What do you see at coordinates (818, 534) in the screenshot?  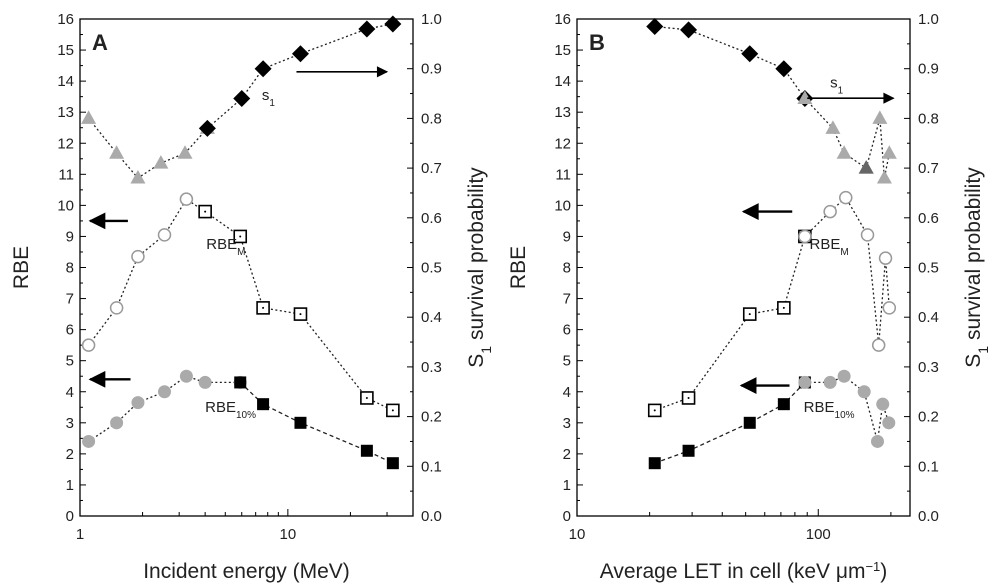 I see `x-tick-label: 100` at bounding box center [818, 534].